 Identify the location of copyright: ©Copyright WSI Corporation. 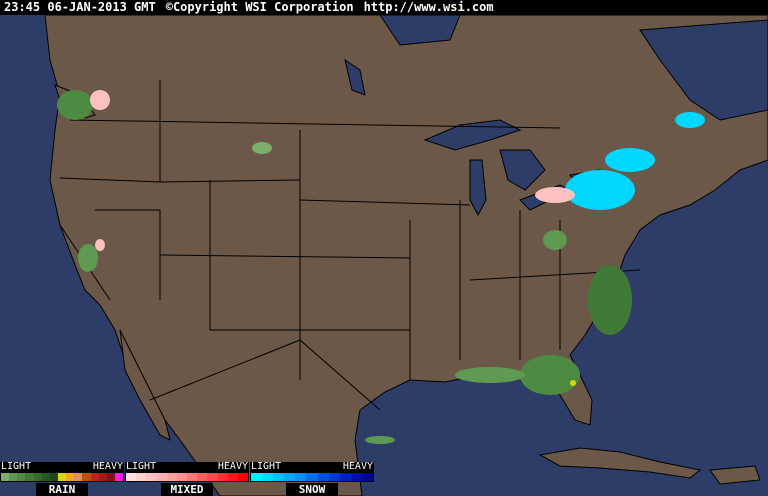
(259, 7).